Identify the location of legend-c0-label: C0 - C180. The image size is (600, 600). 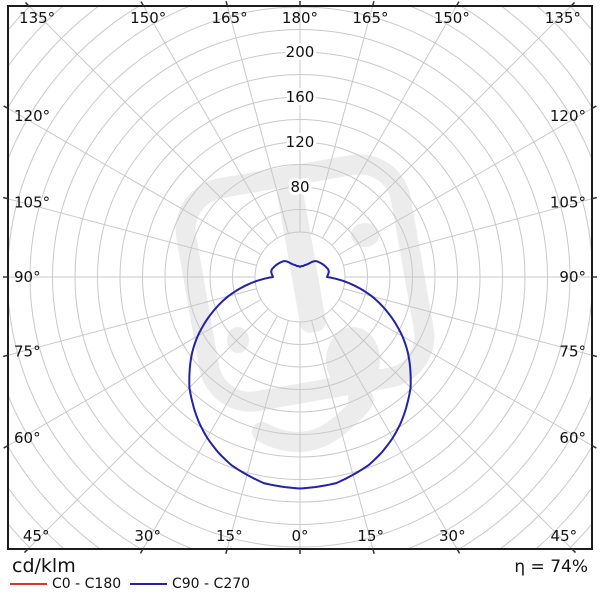
(87, 584).